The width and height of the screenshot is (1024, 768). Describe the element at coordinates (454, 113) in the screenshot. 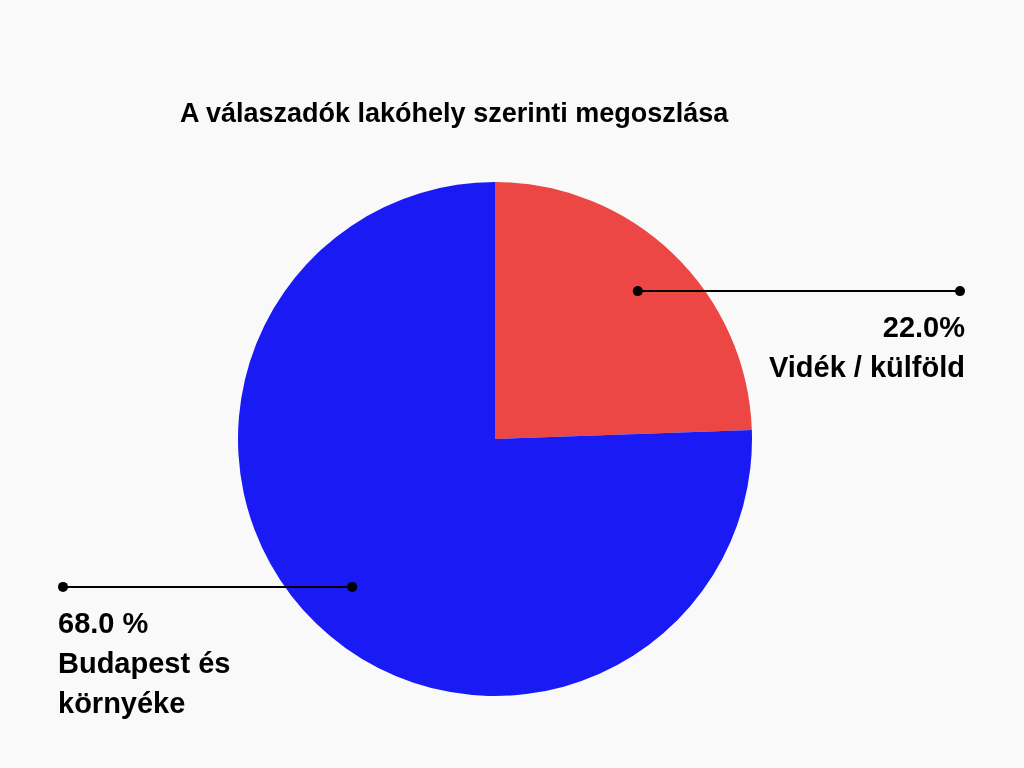

I see `chart-title: A válaszadók lakóhely szerinti megoszlása` at that location.